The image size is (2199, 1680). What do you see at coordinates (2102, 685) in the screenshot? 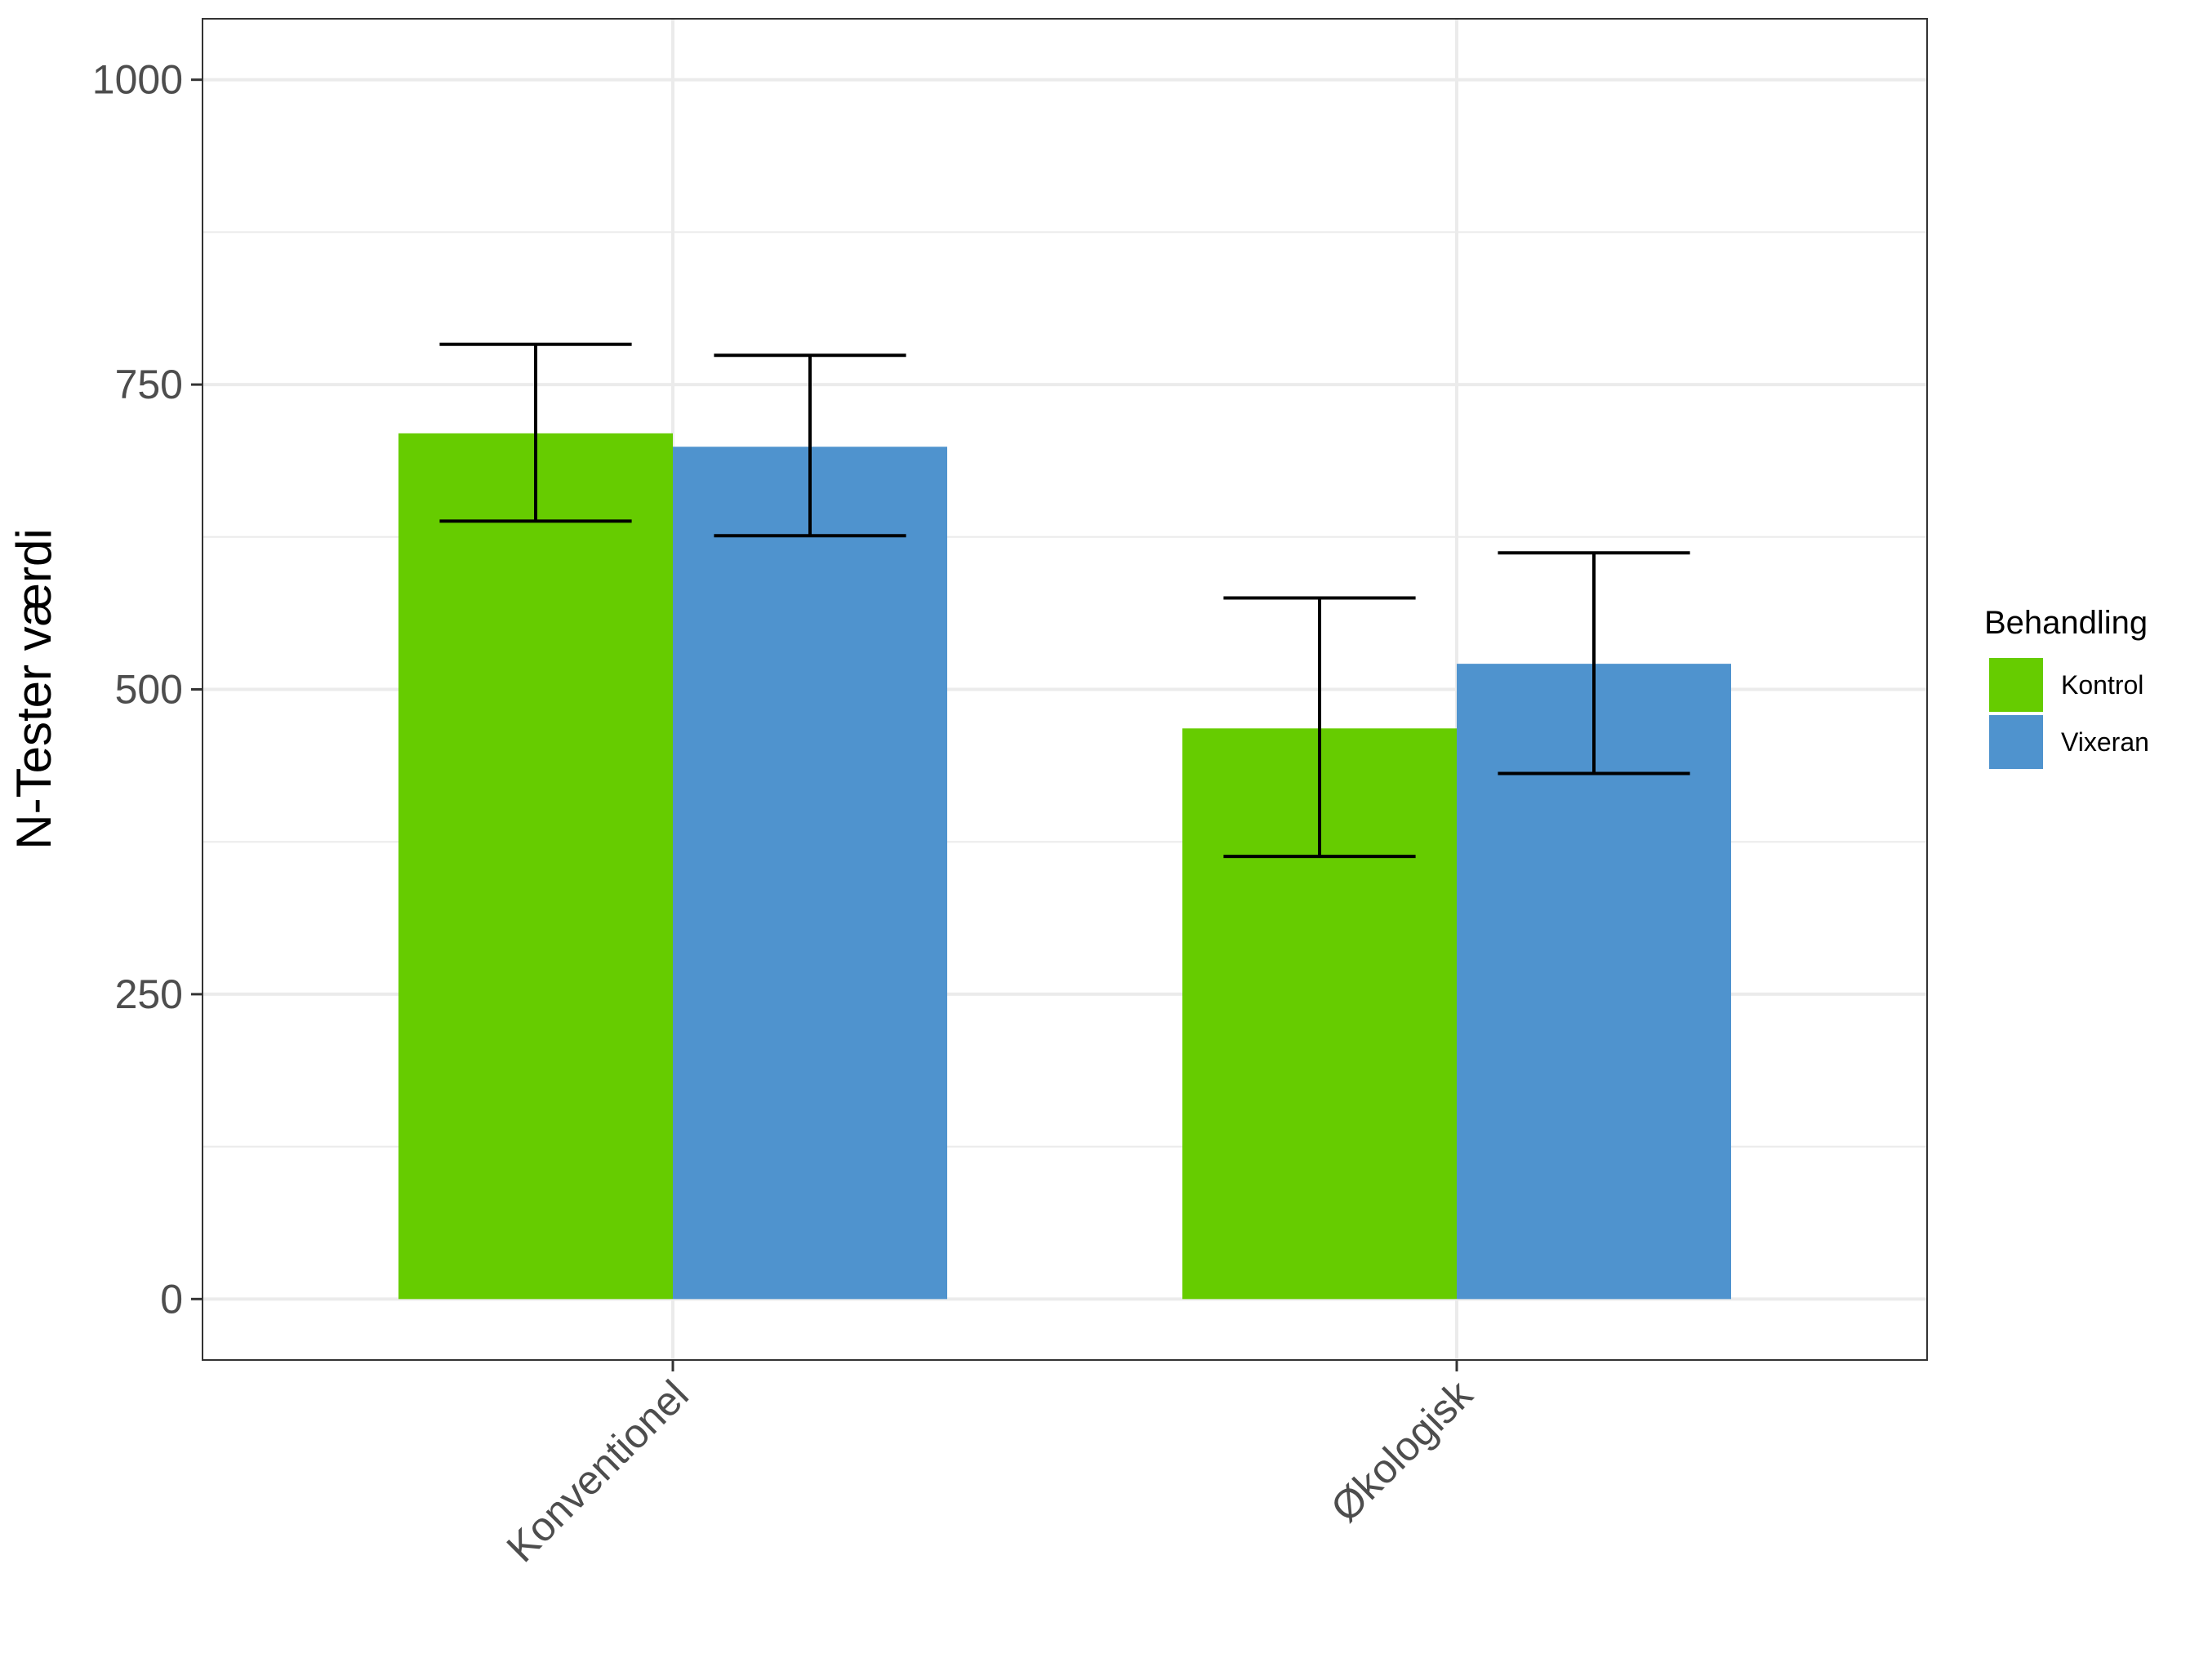
I see `legend-label-kontrol: Kontrol` at bounding box center [2102, 685].